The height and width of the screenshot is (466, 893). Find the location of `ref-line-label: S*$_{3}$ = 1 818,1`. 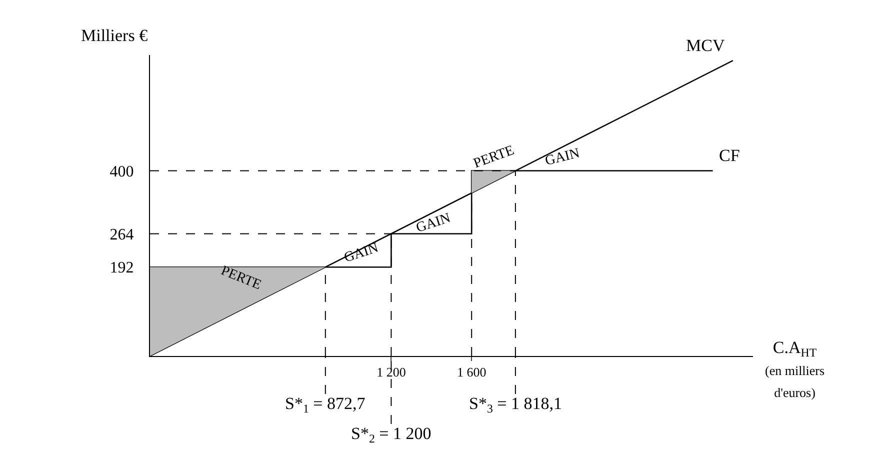

ref-line-label: S*$_{3}$ = 1 818,1 is located at coordinates (515, 405).